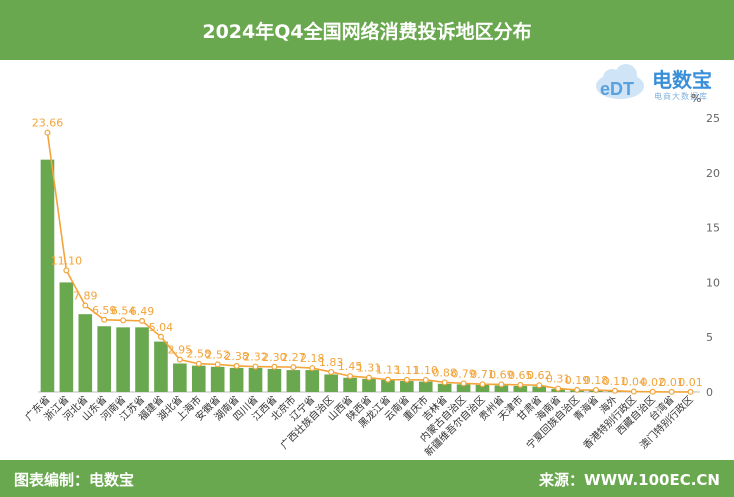  What do you see at coordinates (367, 478) in the screenshot?
I see `footer-bar: 图表编制：电数宝 来源：WWW.100EC.CN` at bounding box center [367, 478].